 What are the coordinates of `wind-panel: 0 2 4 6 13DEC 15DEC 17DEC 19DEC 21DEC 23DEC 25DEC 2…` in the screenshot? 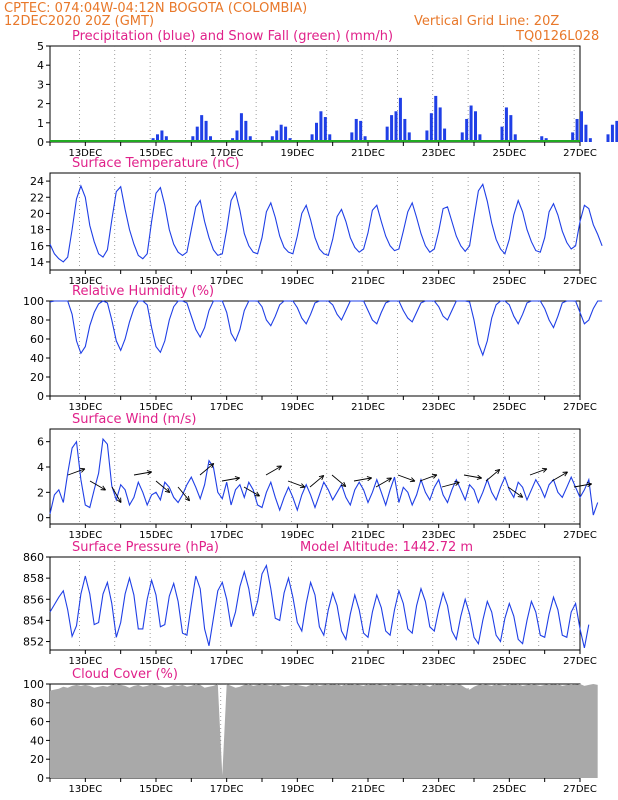 It's located at (318, 484).